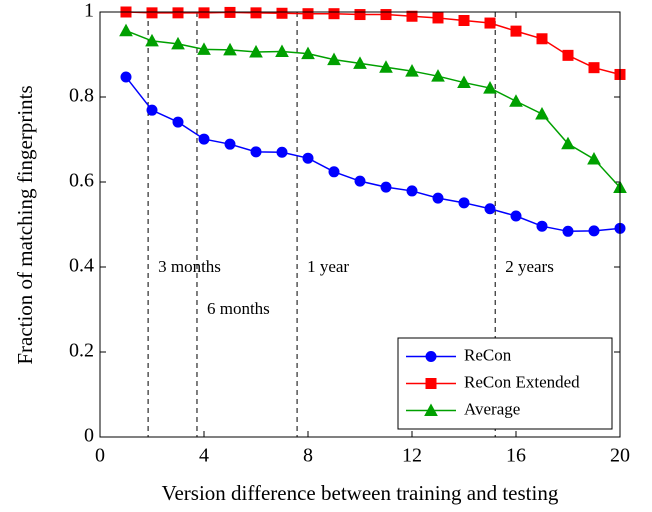  What do you see at coordinates (488, 354) in the screenshot?
I see `legend-label: ReCon` at bounding box center [488, 354].